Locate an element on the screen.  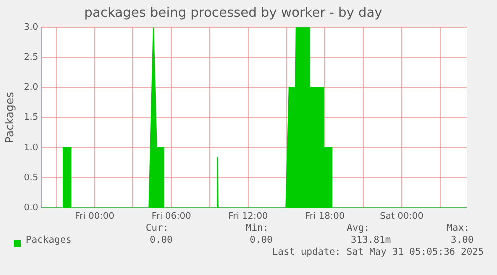
text: Last update: Sat May 31 05:05:36 2025 is located at coordinates (378, 252).